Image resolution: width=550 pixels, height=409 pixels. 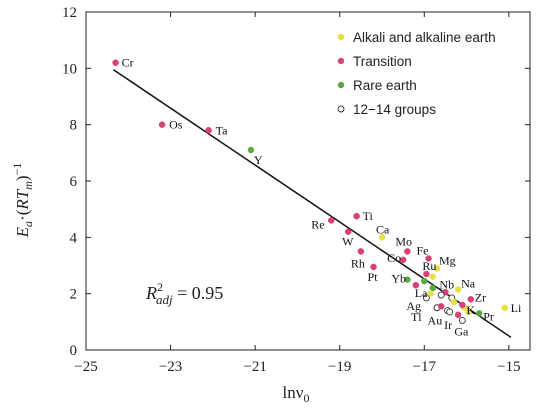 What do you see at coordinates (425, 367) in the screenshot?
I see `x-tick-label: −17` at bounding box center [425, 367].